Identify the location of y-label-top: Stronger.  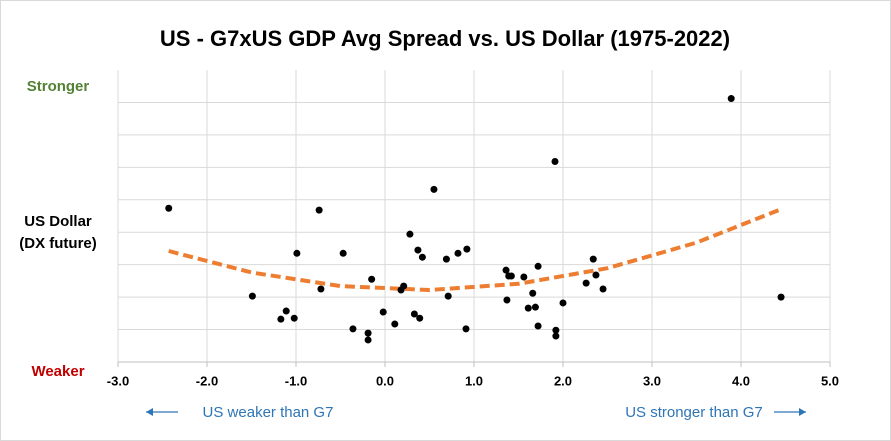
(58, 86).